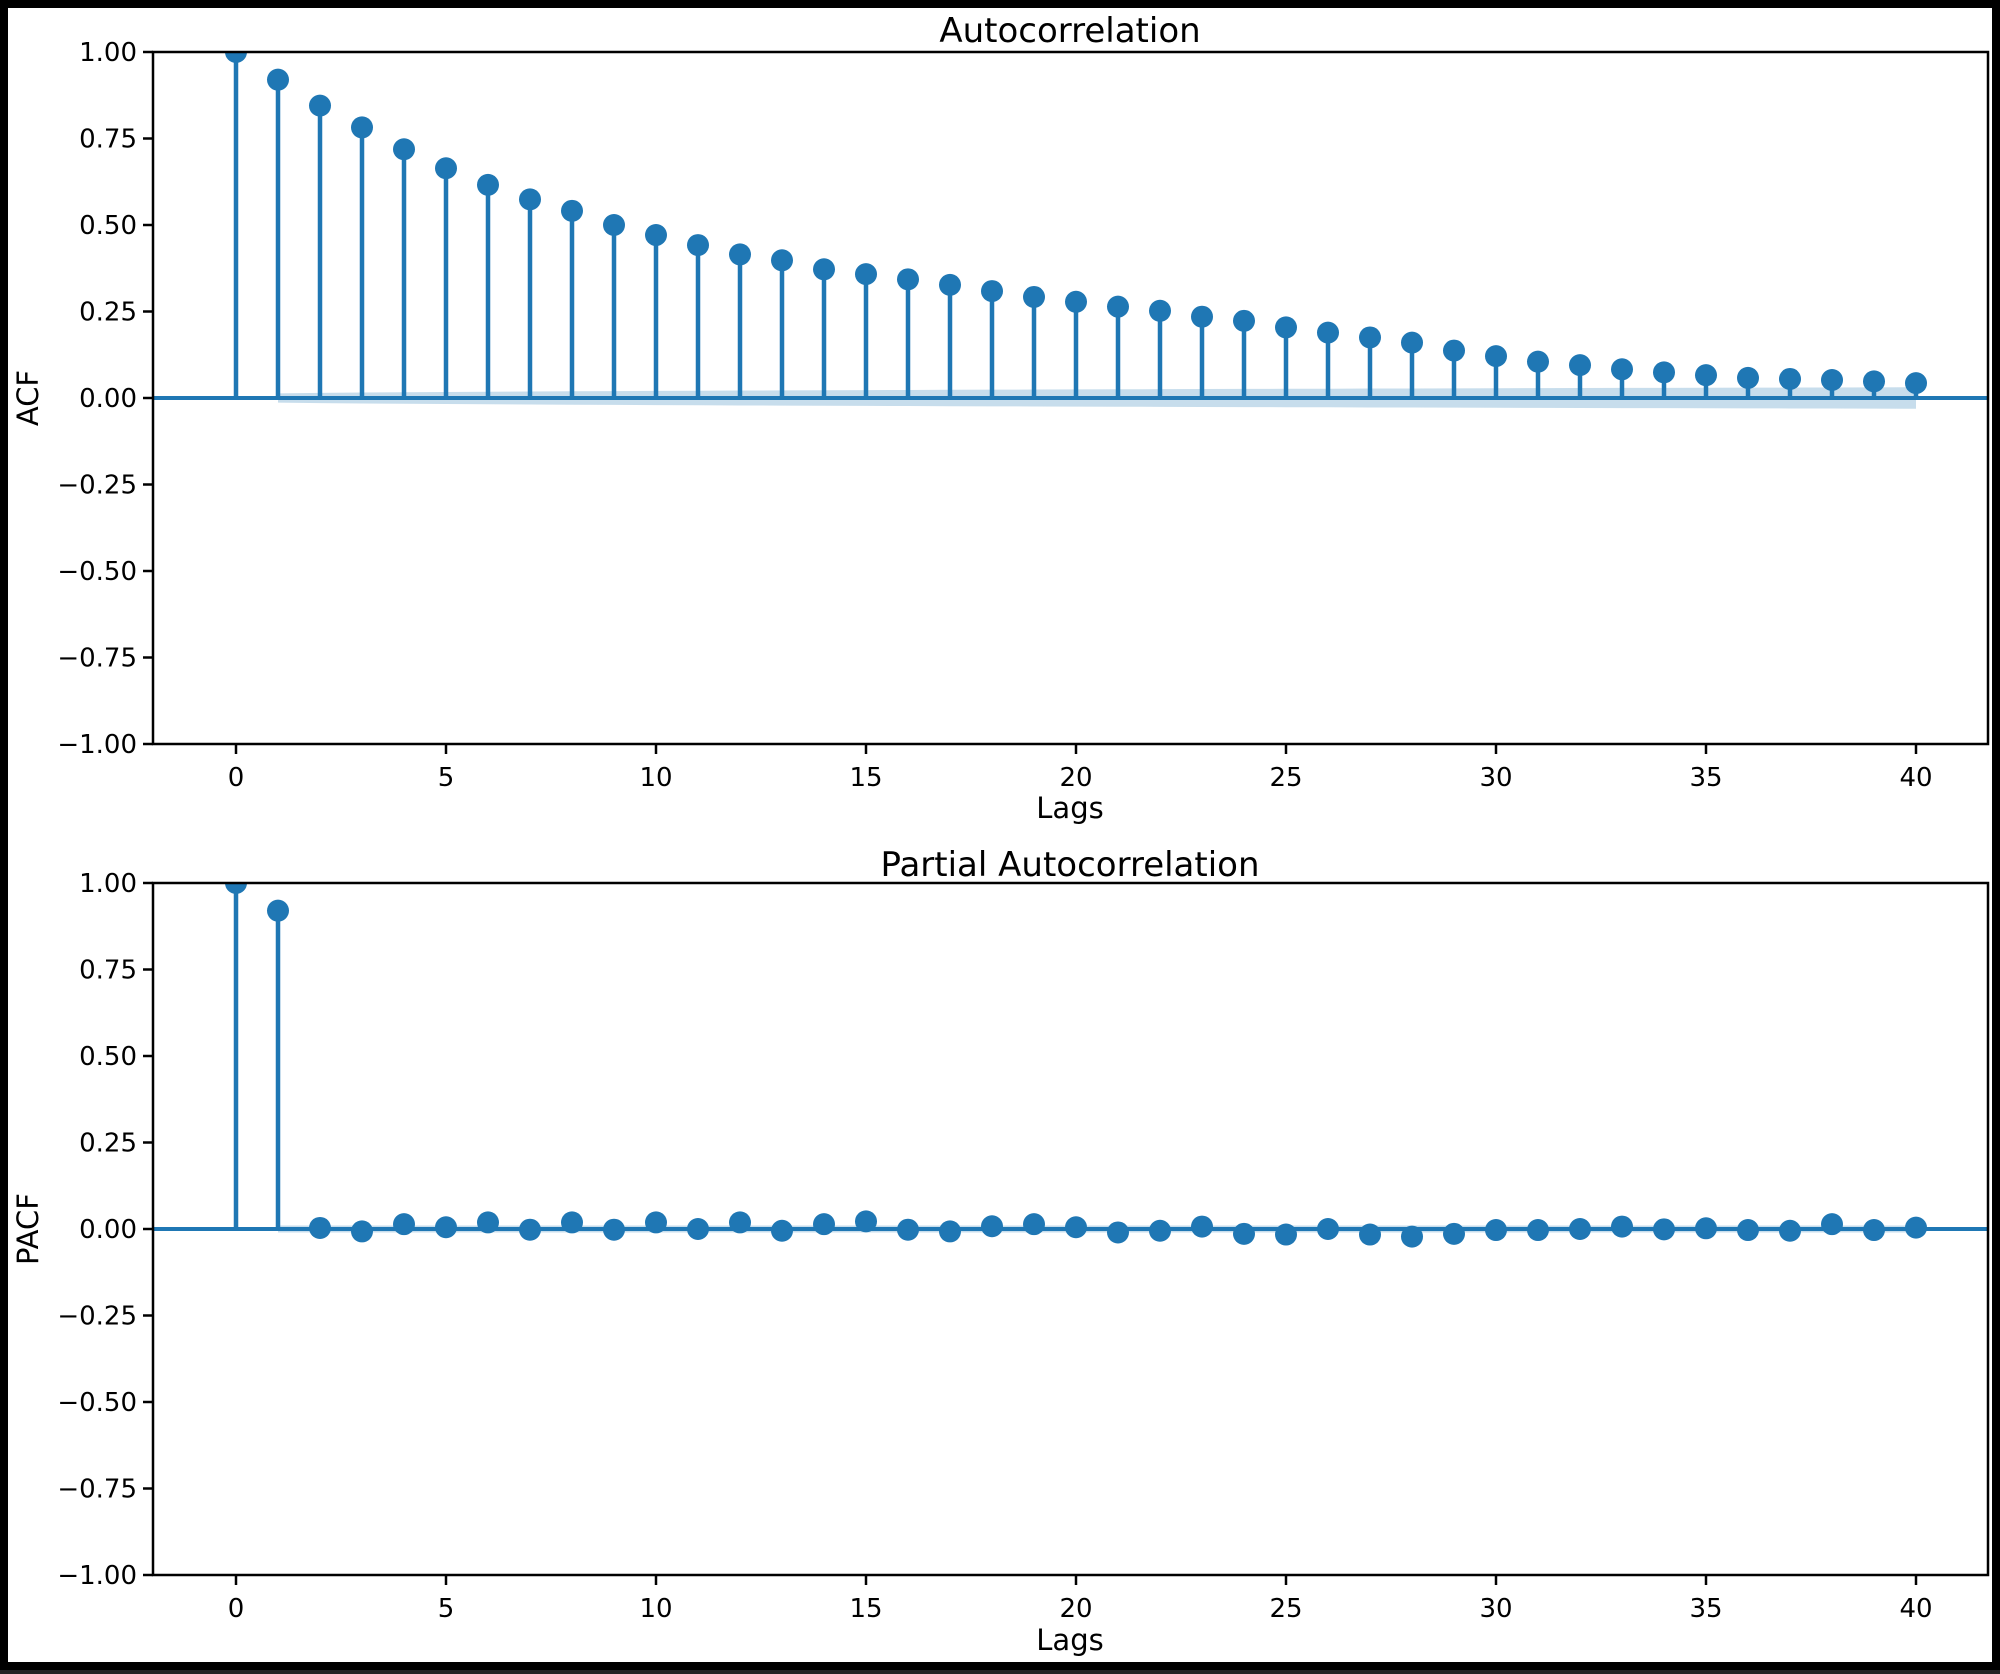  I want to click on pacf-ytick-label: −0.25, so click(97, 1317).